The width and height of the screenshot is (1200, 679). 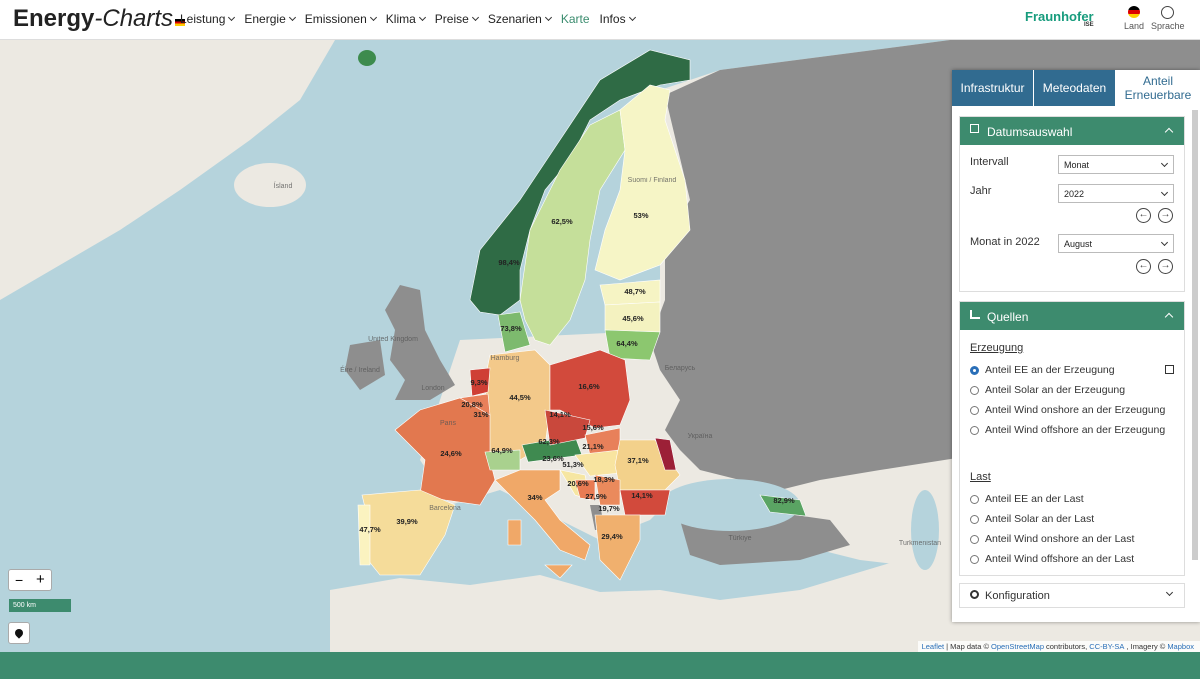 I want to click on radio-label: Anteil Wind offshore an der Last, so click(x=1060, y=559).